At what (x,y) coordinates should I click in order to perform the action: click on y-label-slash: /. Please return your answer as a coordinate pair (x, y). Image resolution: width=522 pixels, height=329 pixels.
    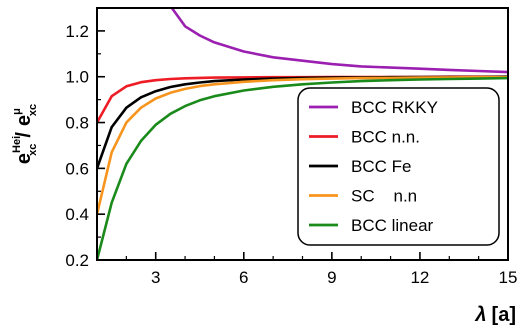
    Looking at the image, I should click on (24, 135).